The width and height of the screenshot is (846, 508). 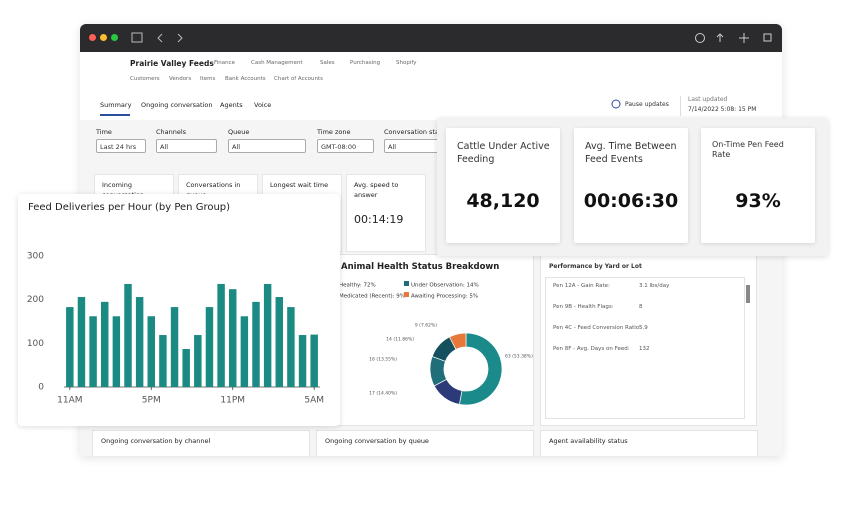 I want to click on slice-label: 14 (11.86%), so click(x=400, y=340).